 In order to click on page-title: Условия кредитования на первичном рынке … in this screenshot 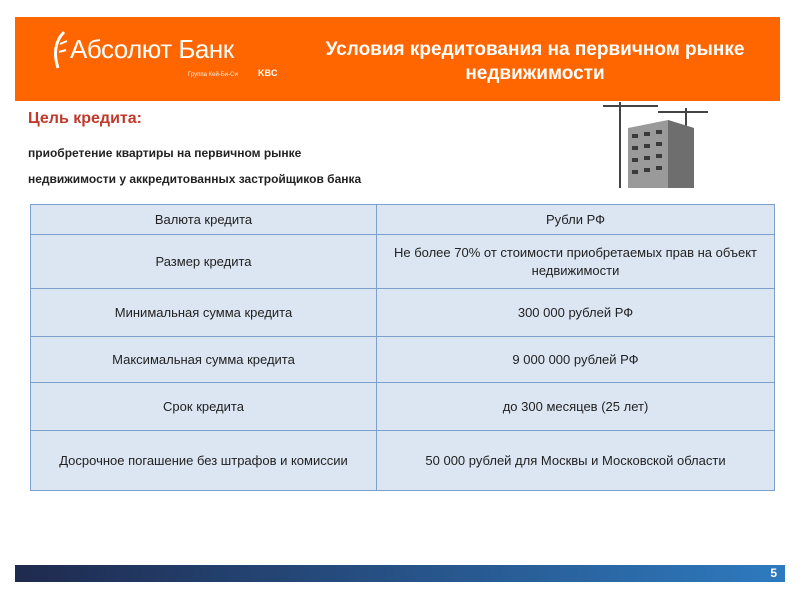, I will do `click(535, 61)`.